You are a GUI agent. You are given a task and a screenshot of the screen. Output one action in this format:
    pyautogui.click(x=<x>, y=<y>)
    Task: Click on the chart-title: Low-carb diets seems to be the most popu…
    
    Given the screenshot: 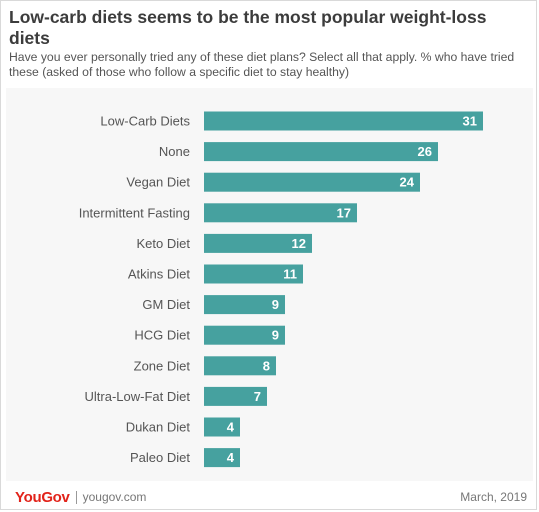 What is the action you would take?
    pyautogui.click(x=248, y=27)
    